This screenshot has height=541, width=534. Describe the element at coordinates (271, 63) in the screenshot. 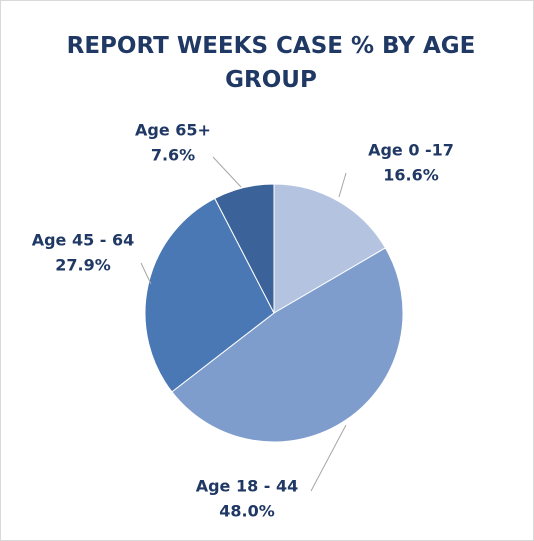

I see `chart-title: REPORT WEEKS CASE % BY AGE GROUP` at that location.